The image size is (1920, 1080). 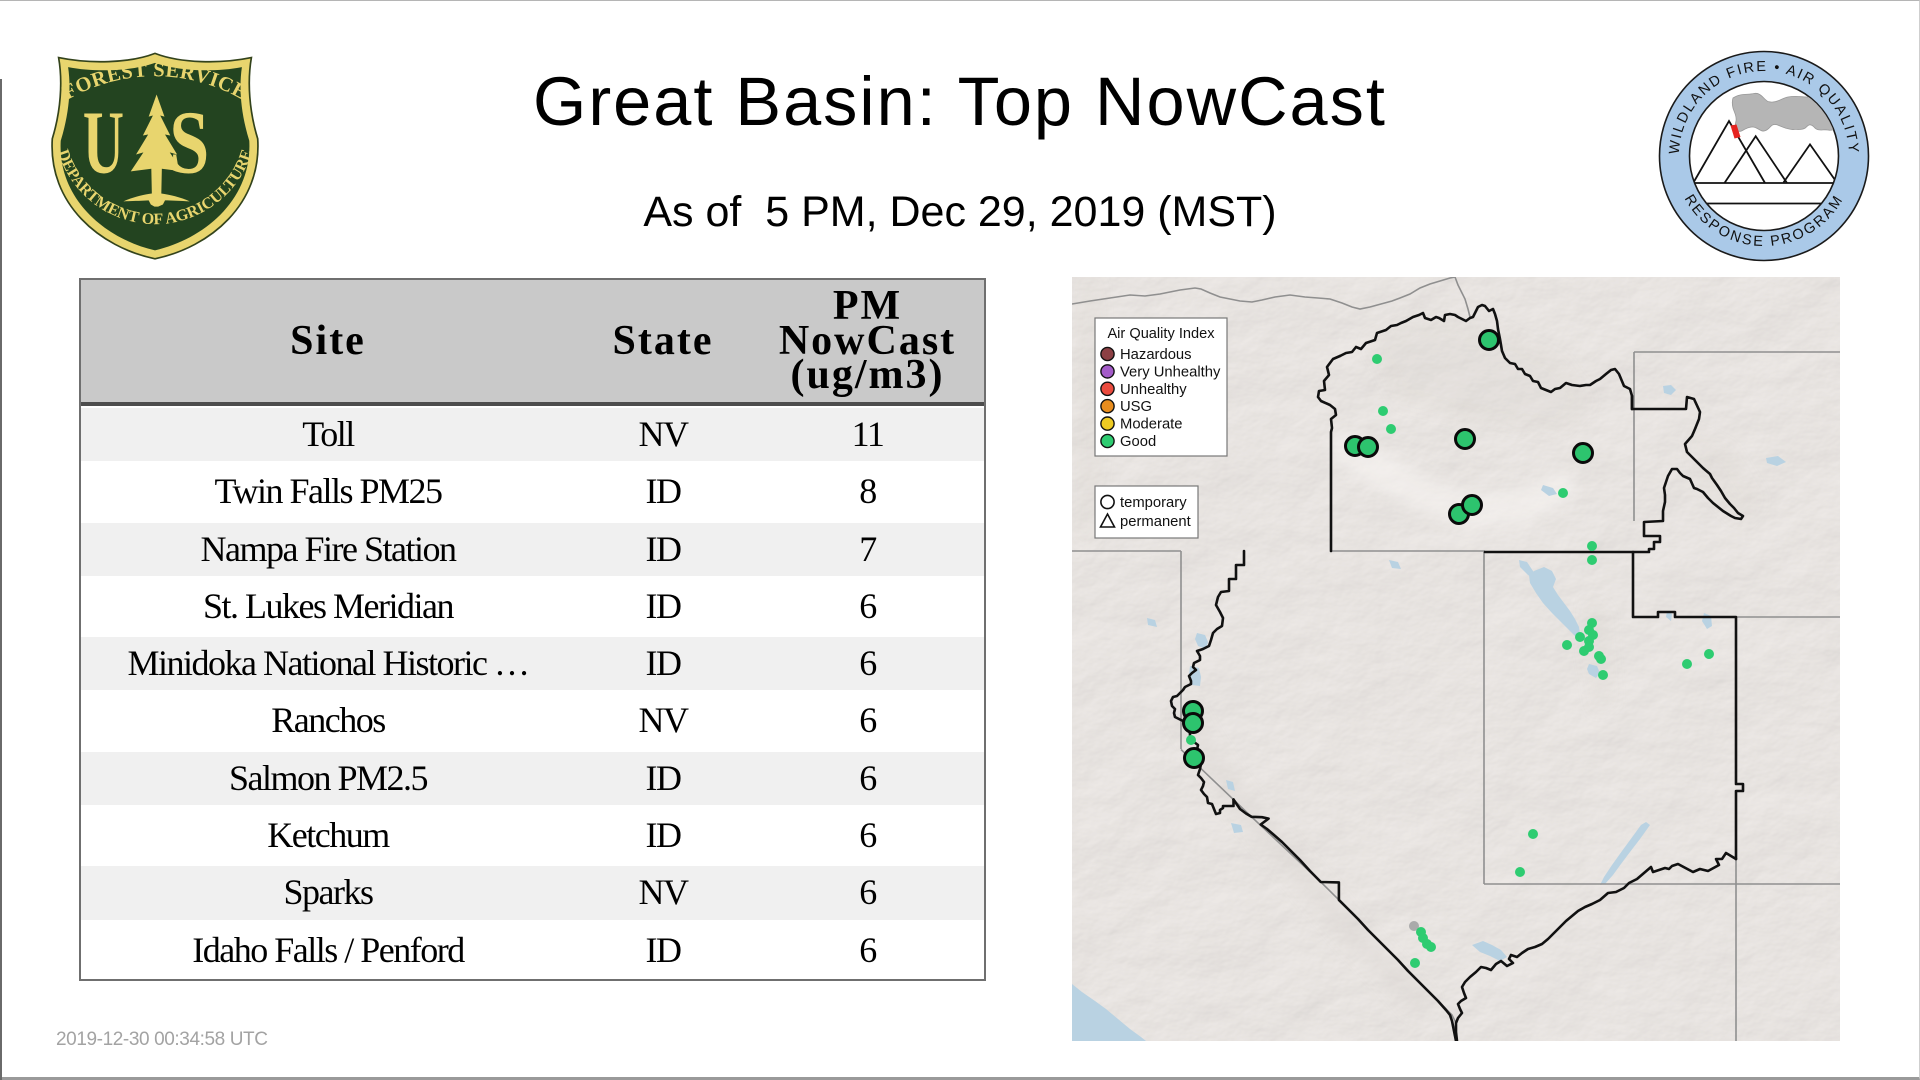 I want to click on svg-text: permanent, so click(x=1155, y=522).